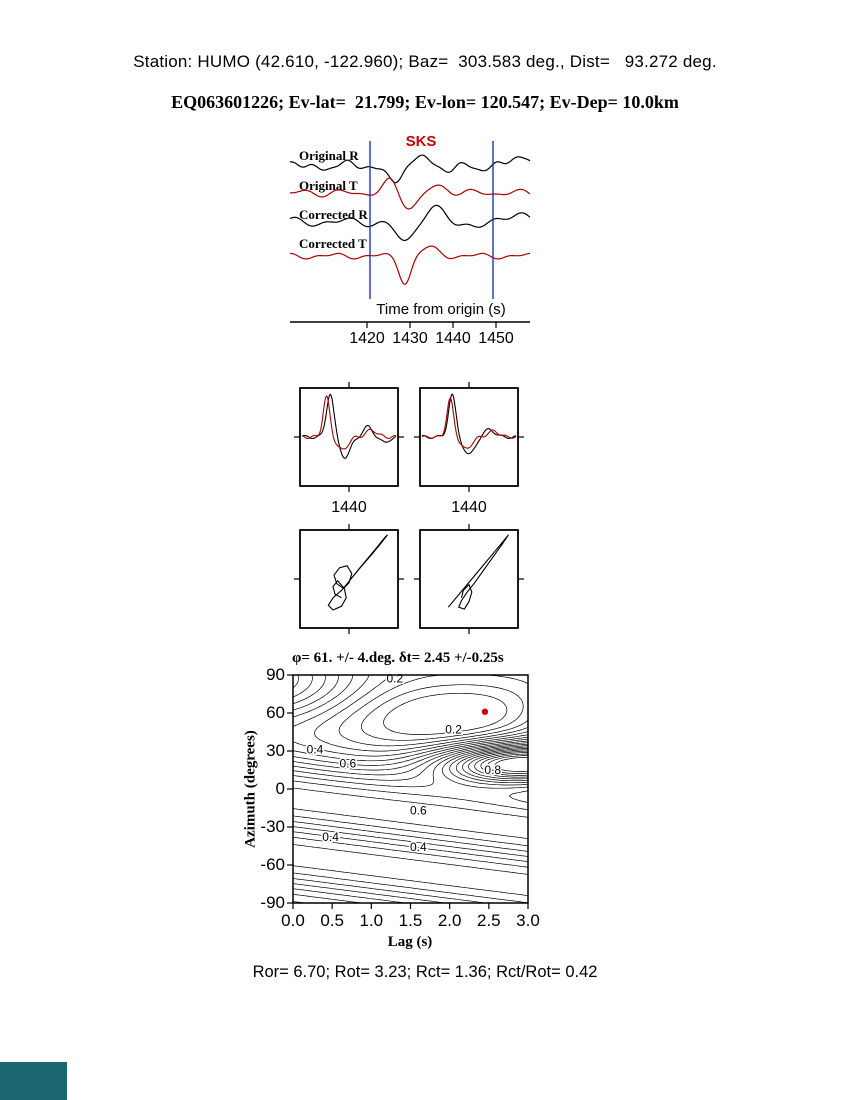 The width and height of the screenshot is (850, 1100). I want to click on aligned-waveform-box, so click(349, 437).